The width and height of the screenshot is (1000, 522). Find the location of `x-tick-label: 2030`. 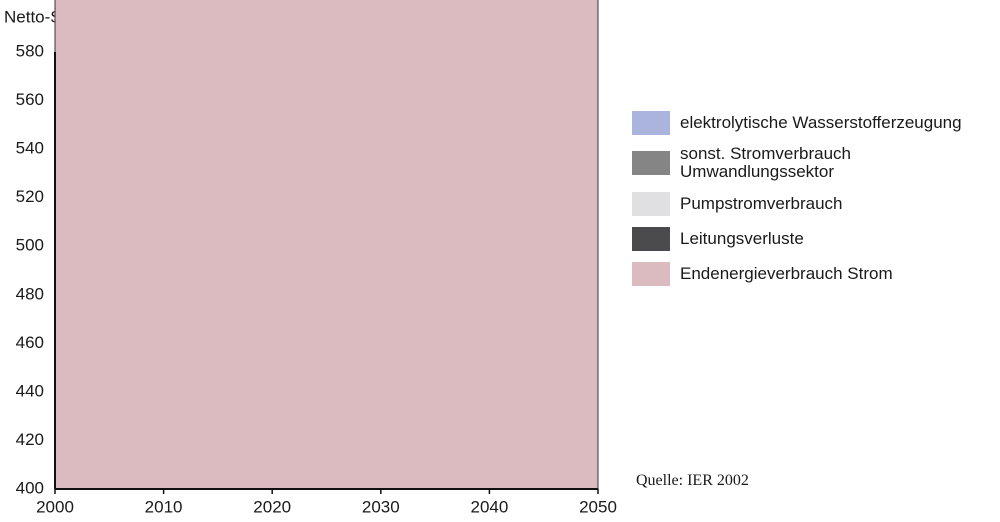

x-tick-label: 2030 is located at coordinates (381, 506).